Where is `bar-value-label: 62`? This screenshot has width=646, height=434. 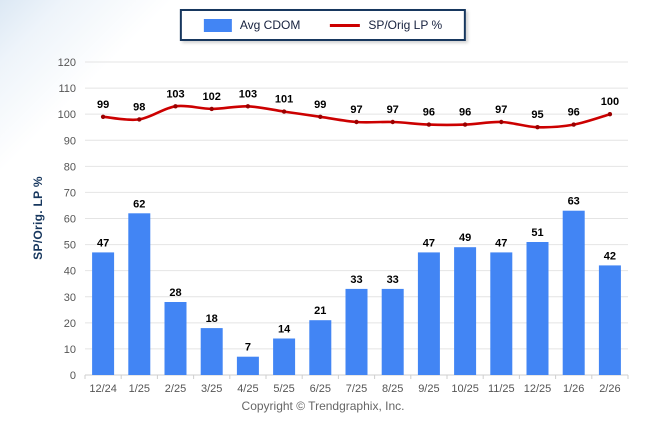
bar-value-label: 62 is located at coordinates (139, 204).